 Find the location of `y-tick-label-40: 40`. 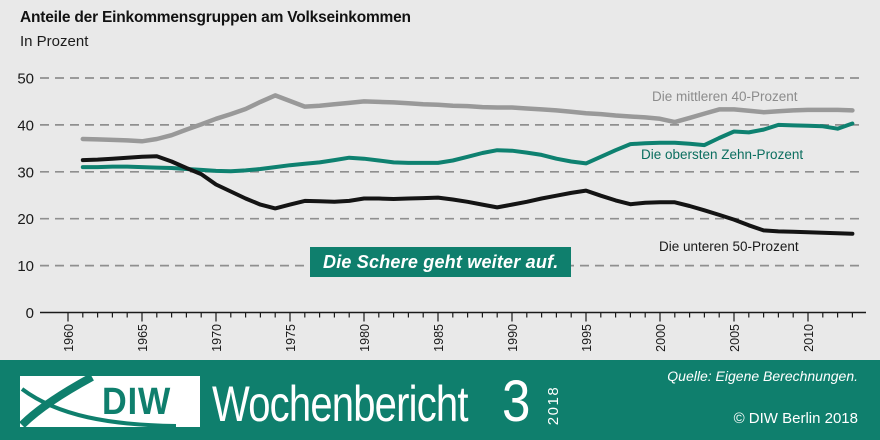

y-tick-label-40: 40 is located at coordinates (25, 125).